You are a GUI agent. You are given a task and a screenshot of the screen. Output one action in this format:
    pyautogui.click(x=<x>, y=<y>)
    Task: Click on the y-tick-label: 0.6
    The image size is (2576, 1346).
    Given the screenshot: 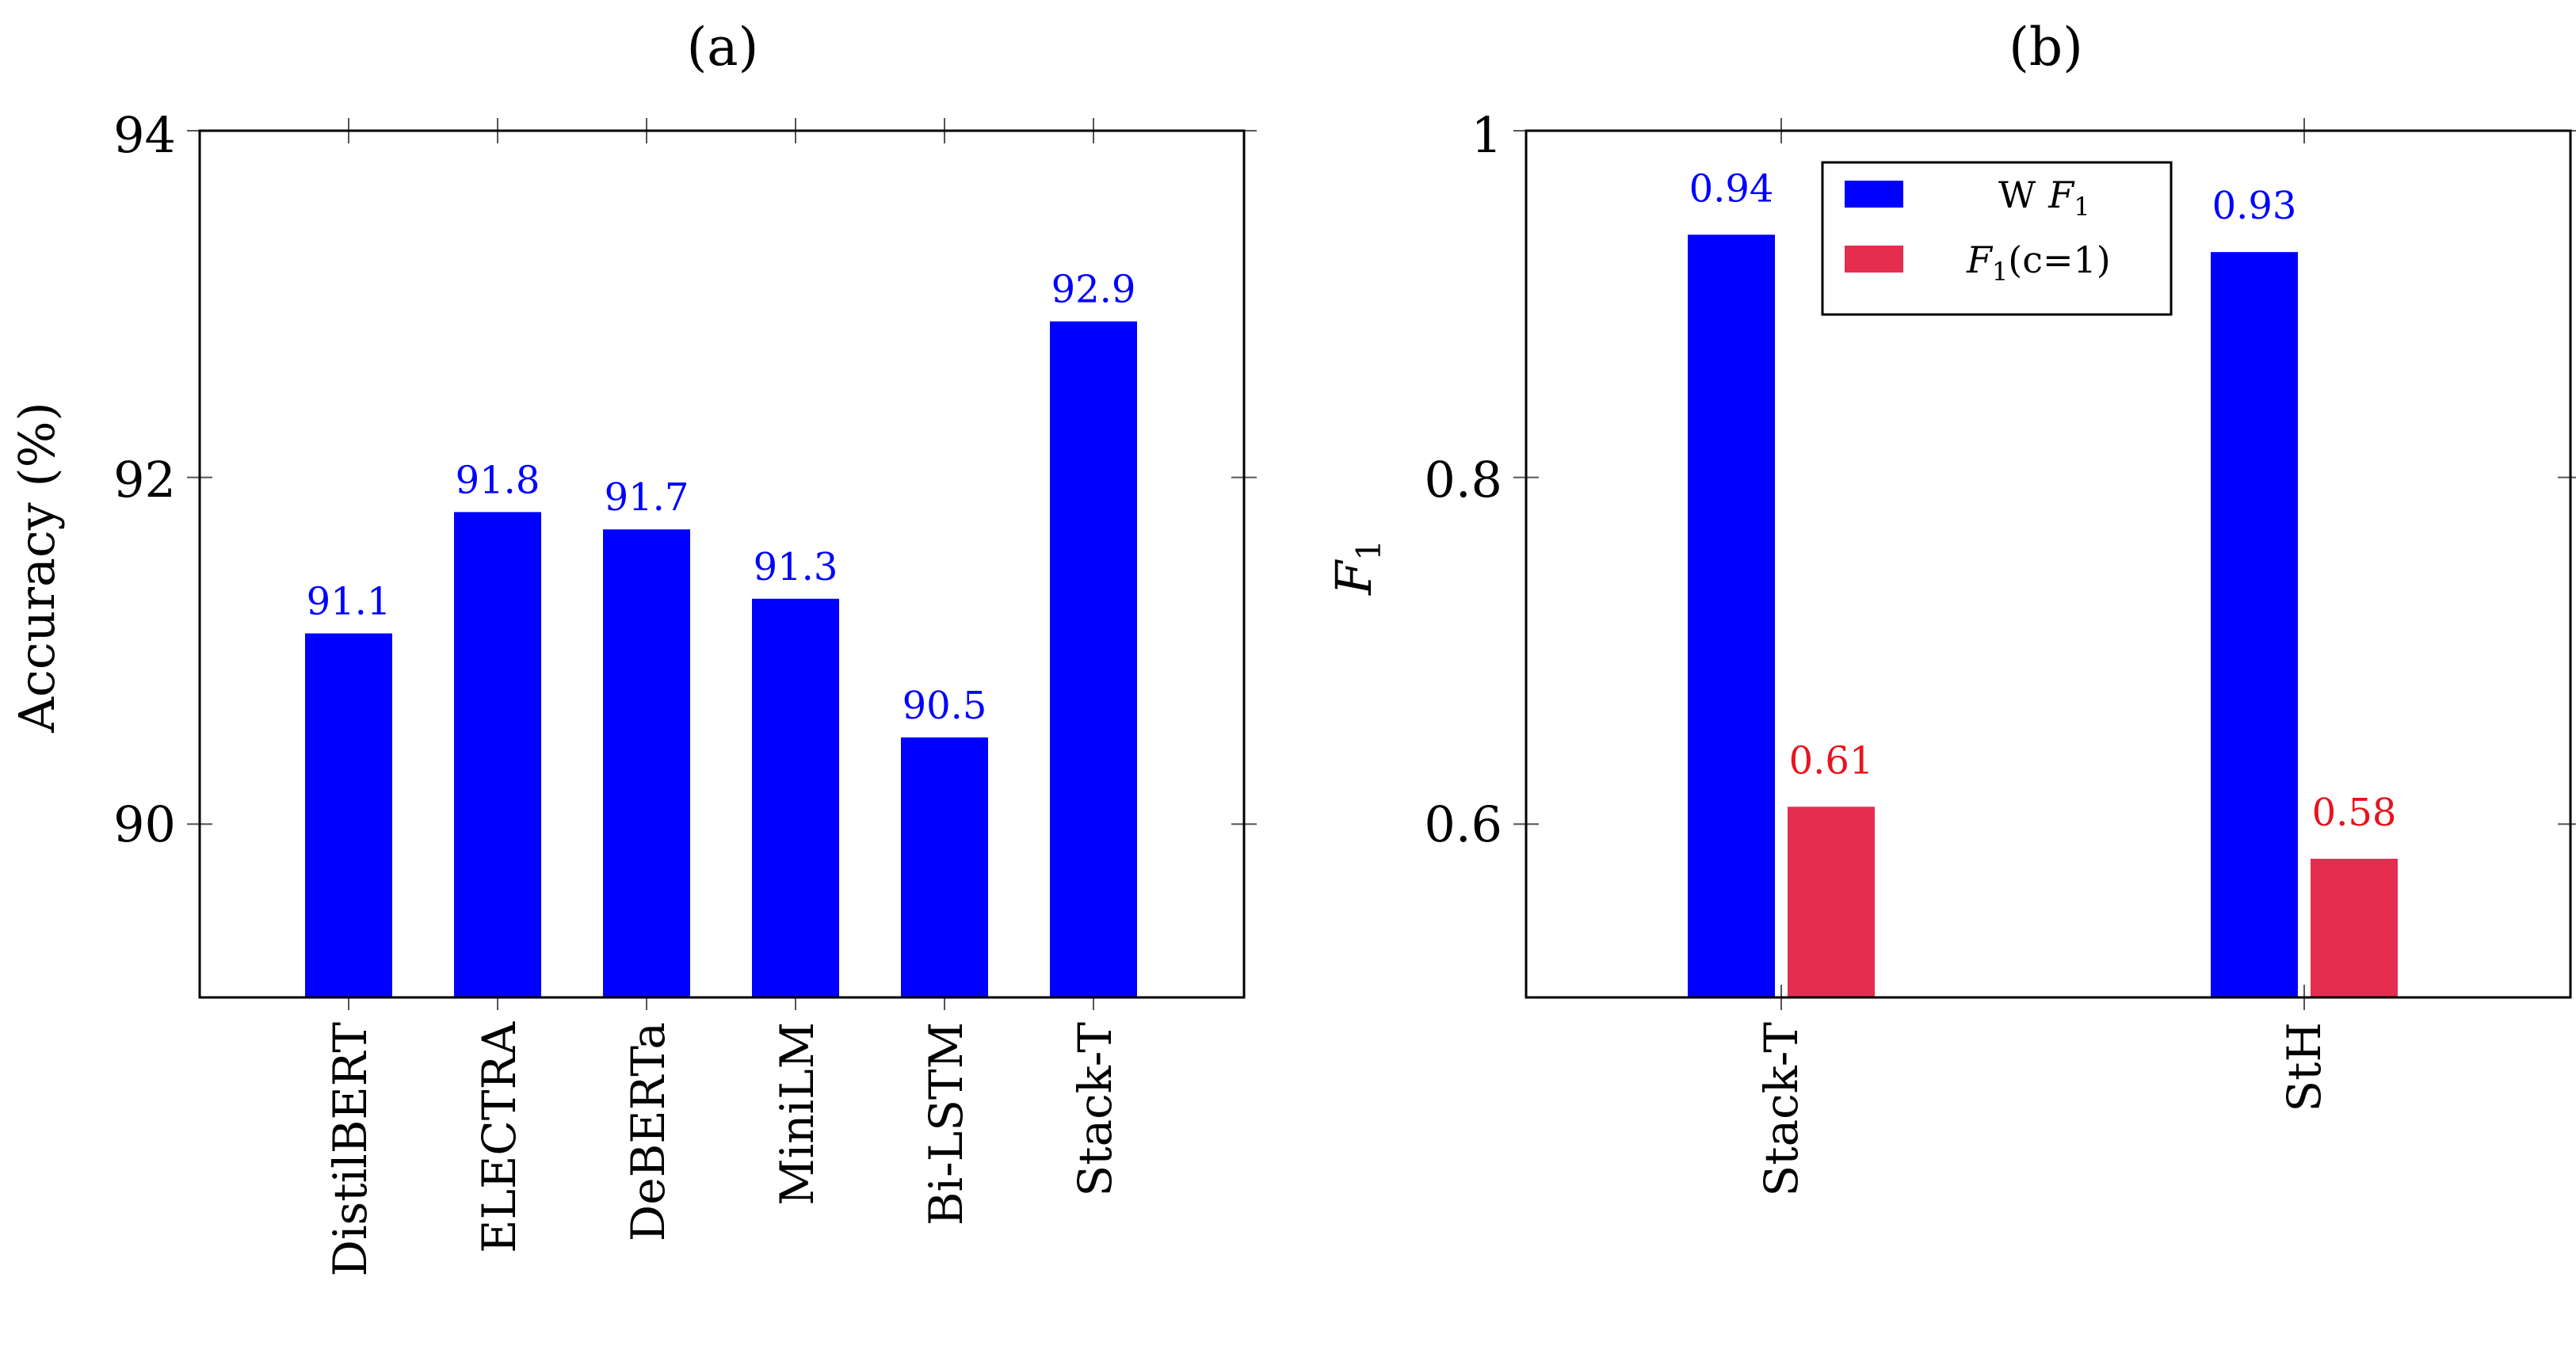 What is the action you would take?
    pyautogui.click(x=1463, y=824)
    